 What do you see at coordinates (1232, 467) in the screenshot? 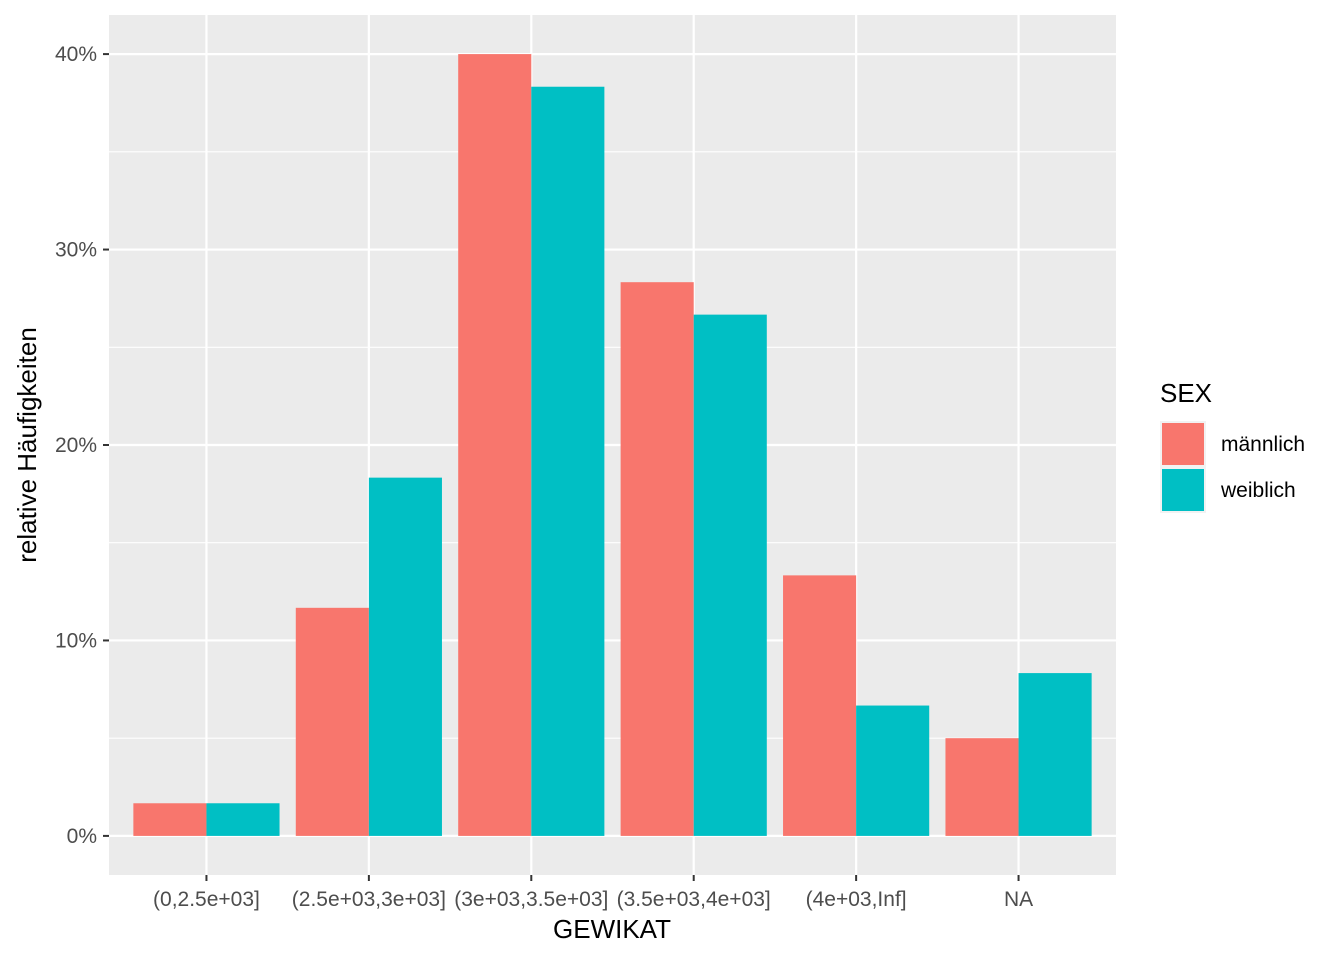
I see `legend-items: männlich weiblich` at bounding box center [1232, 467].